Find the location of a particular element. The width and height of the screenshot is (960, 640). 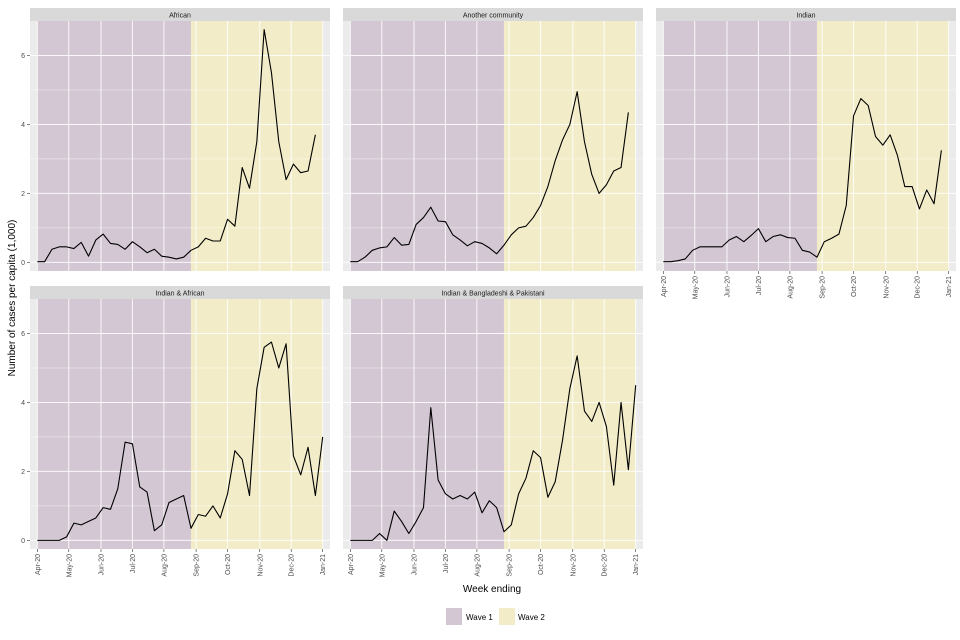

facet-strip-label: Indian is located at coordinates (805, 16).